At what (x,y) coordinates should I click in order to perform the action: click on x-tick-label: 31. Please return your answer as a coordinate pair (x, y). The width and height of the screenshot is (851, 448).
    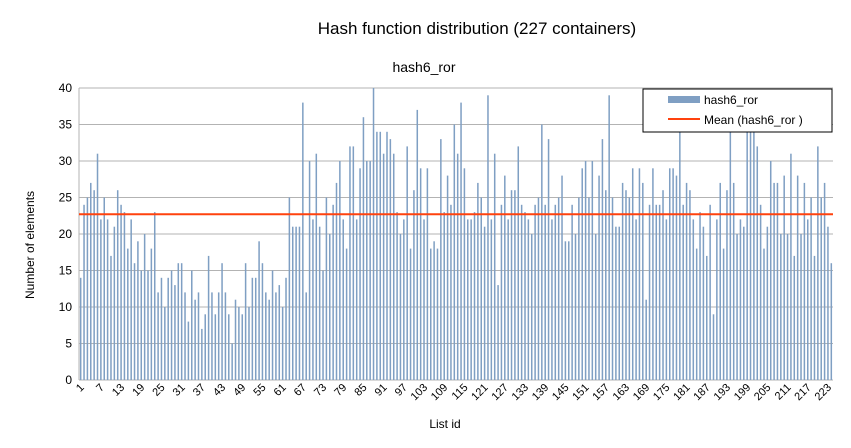
    Looking at the image, I should click on (179, 390).